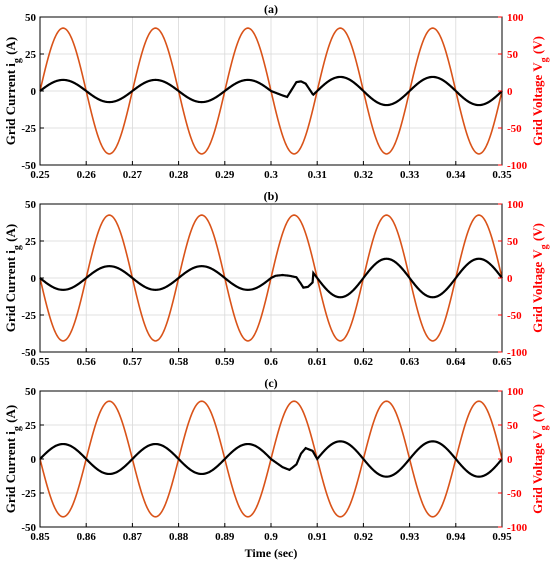 Image resolution: width=550 pixels, height=564 pixels. I want to click on x-tick-label: 0.29, so click(225, 175).